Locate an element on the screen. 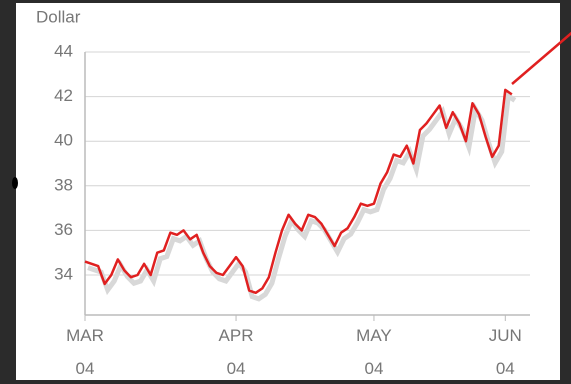 Image resolution: width=571 pixels, height=384 pixels. y-tick-label: 34 is located at coordinates (63, 273).